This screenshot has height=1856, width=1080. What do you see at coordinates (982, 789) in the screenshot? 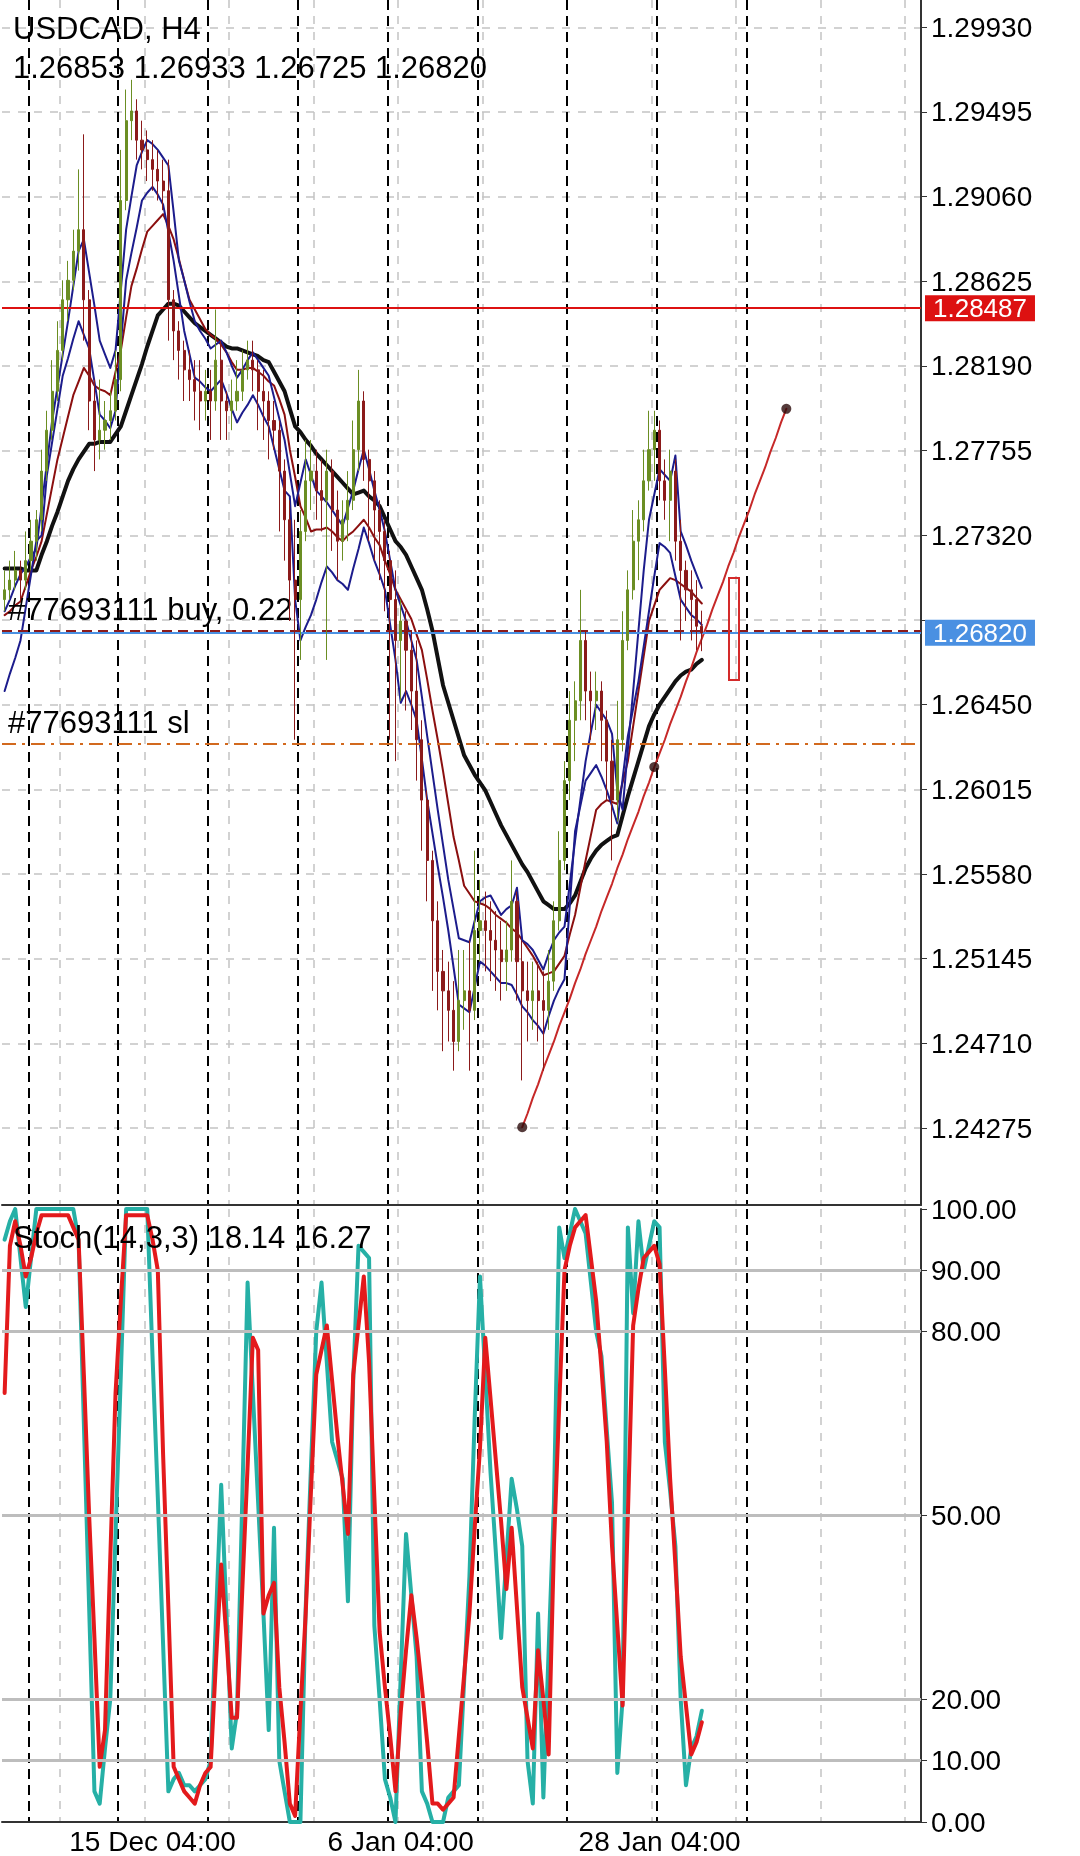
I see `y-tick-label: 1.26015` at bounding box center [982, 789].